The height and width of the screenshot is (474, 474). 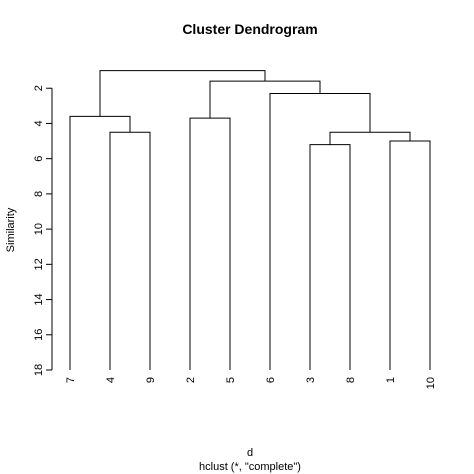 I want to click on leaf-label: 5, so click(x=231, y=380).